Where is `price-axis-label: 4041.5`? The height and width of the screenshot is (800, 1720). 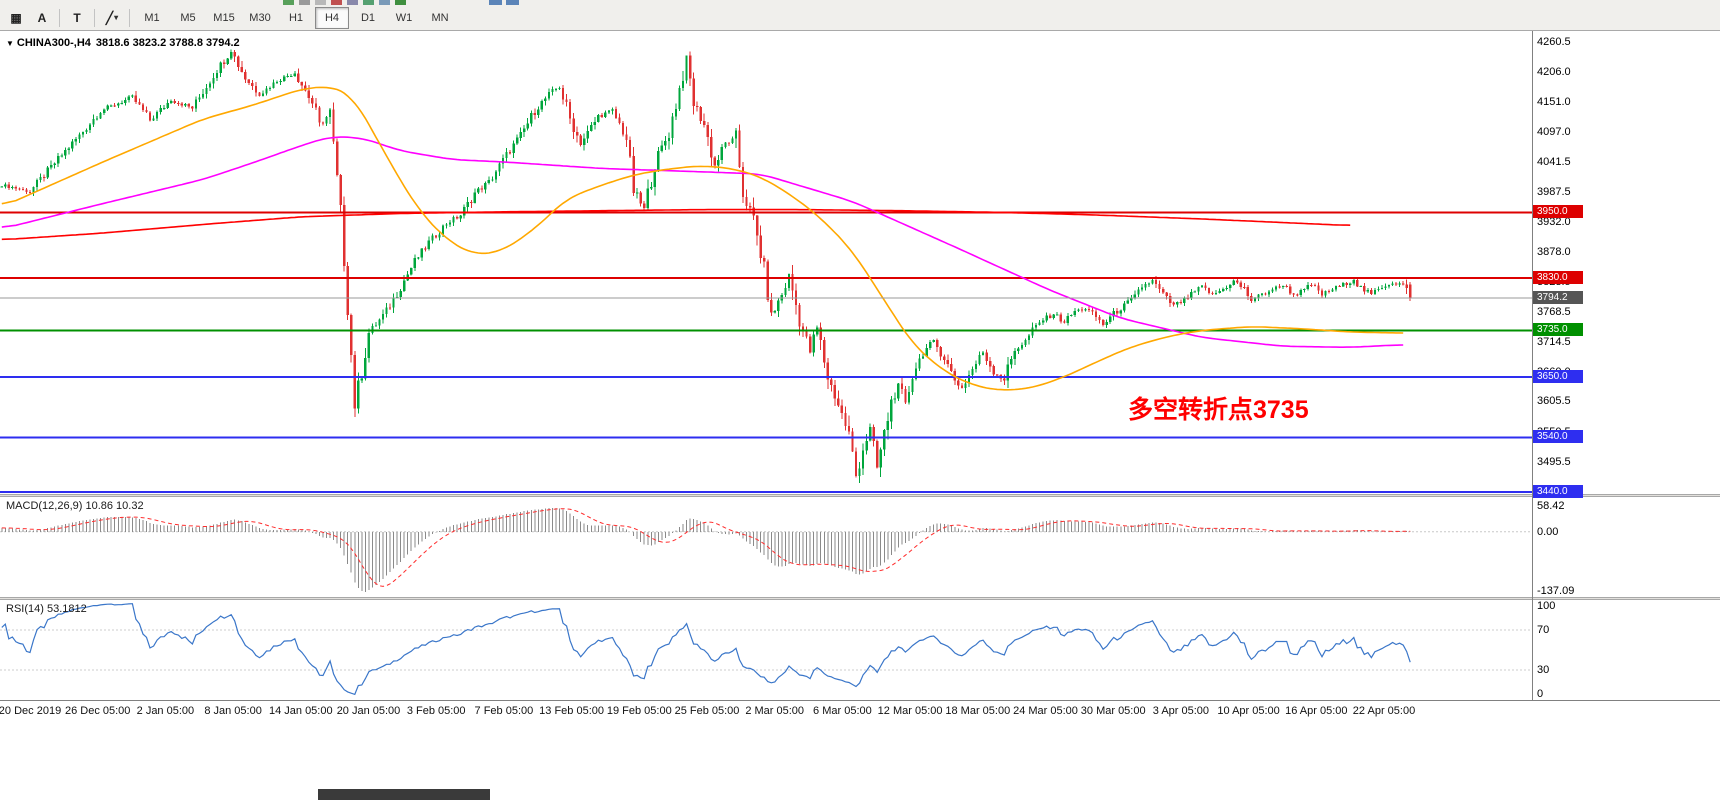 price-axis-label: 4041.5 is located at coordinates (1554, 162).